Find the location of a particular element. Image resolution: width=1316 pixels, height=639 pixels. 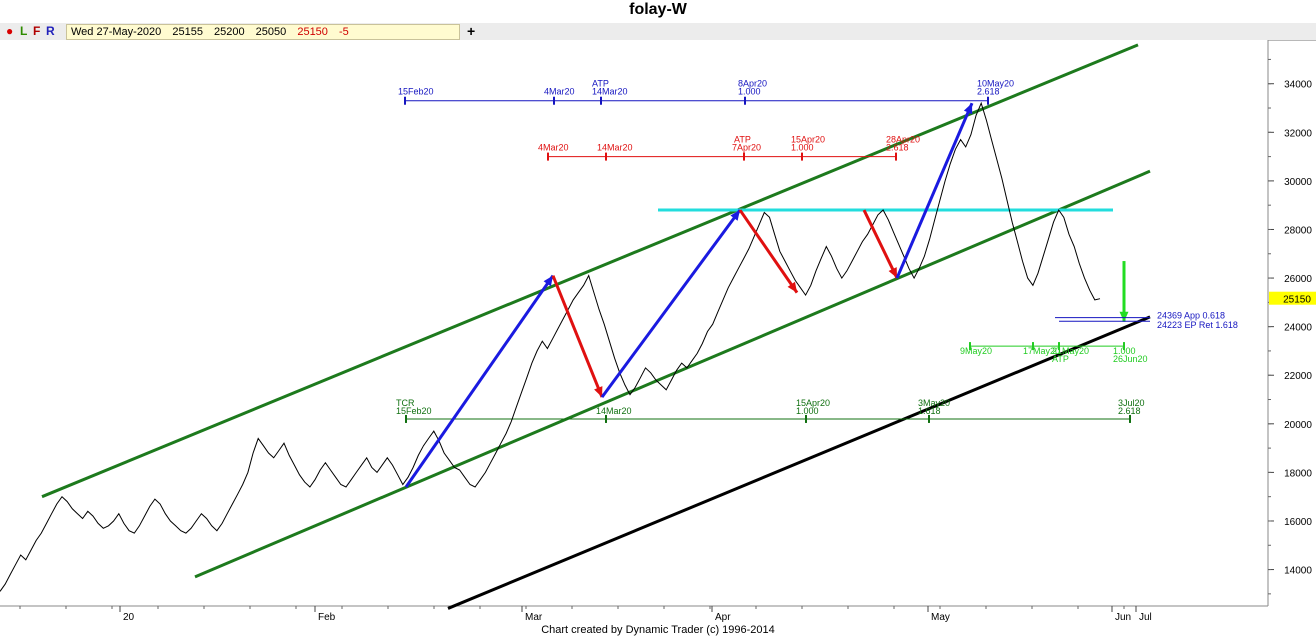

last-price-marker is located at coordinates (1292, 298).